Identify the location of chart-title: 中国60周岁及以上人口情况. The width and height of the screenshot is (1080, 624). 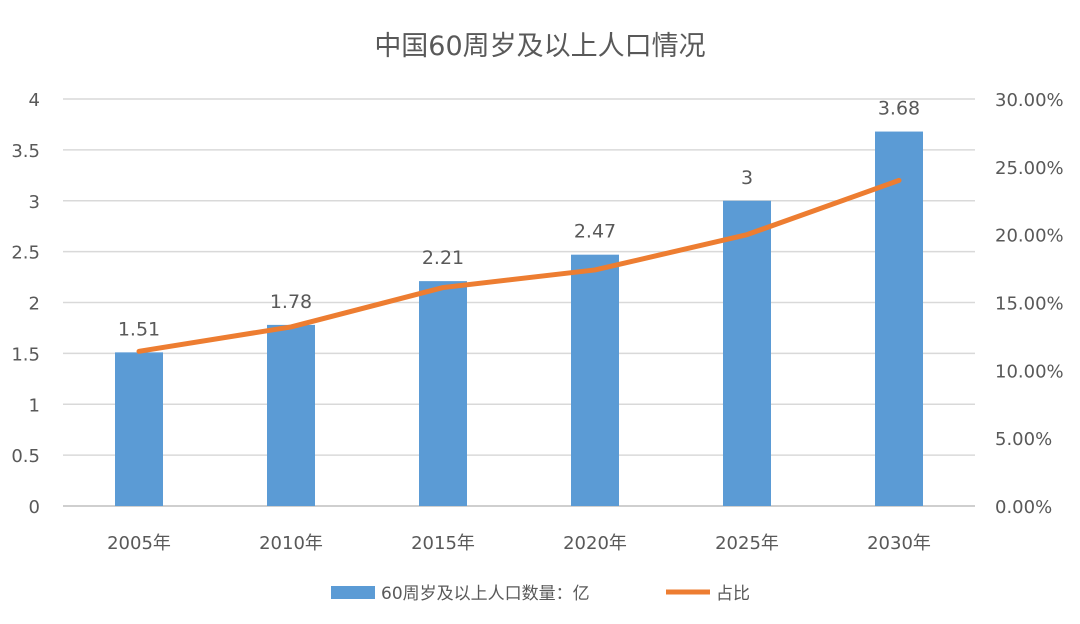
(539, 46).